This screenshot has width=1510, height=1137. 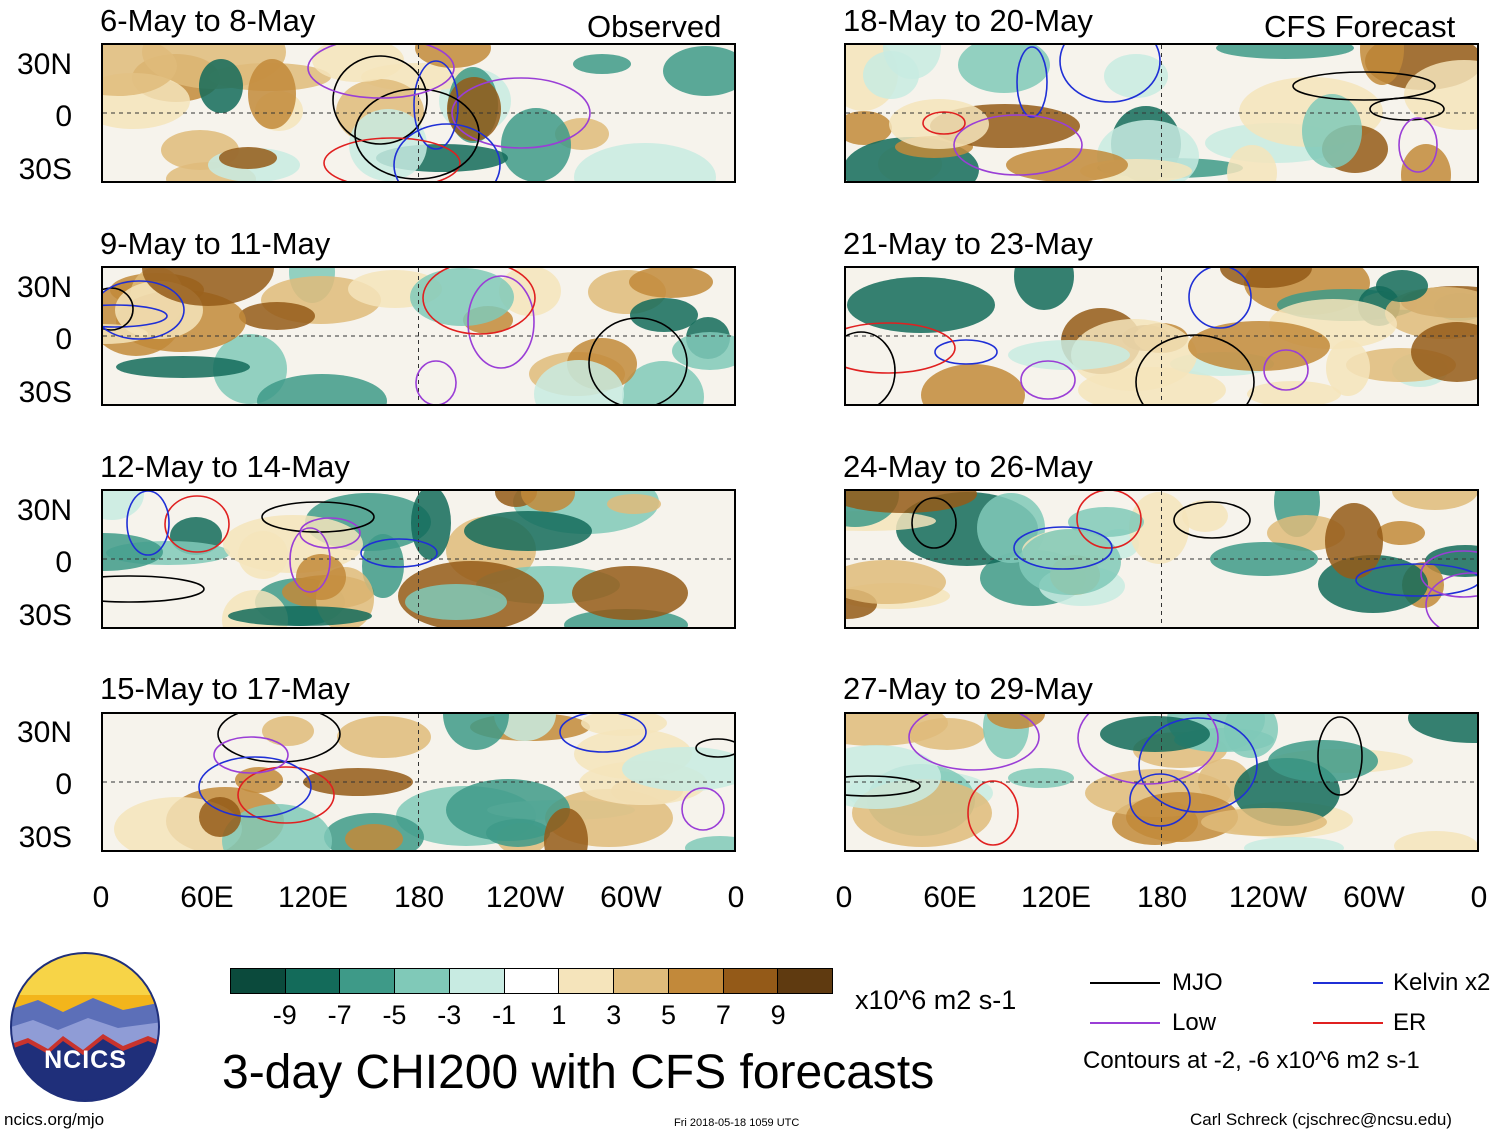 I want to click on footer-url: ncics.org/mjo, so click(x=54, y=1119).